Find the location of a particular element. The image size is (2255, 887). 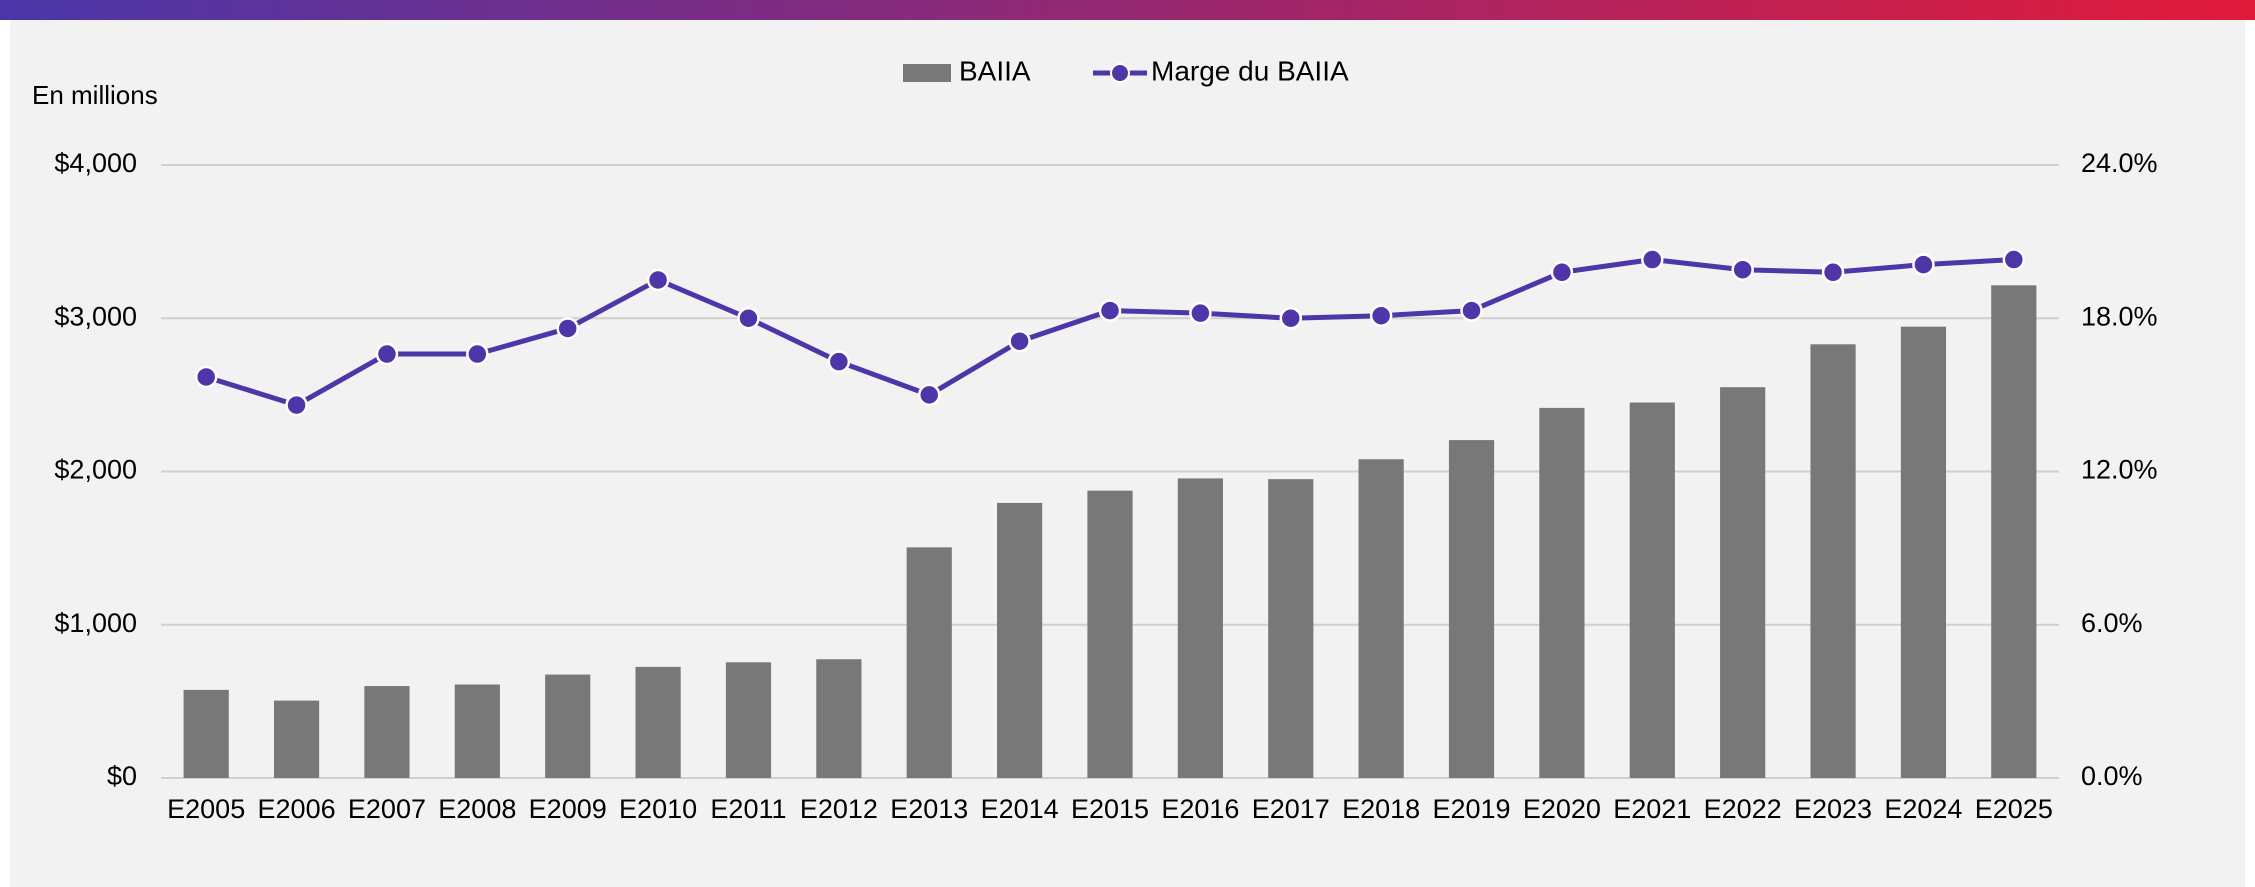

y2-tick-label: 0.0% is located at coordinates (2112, 776).